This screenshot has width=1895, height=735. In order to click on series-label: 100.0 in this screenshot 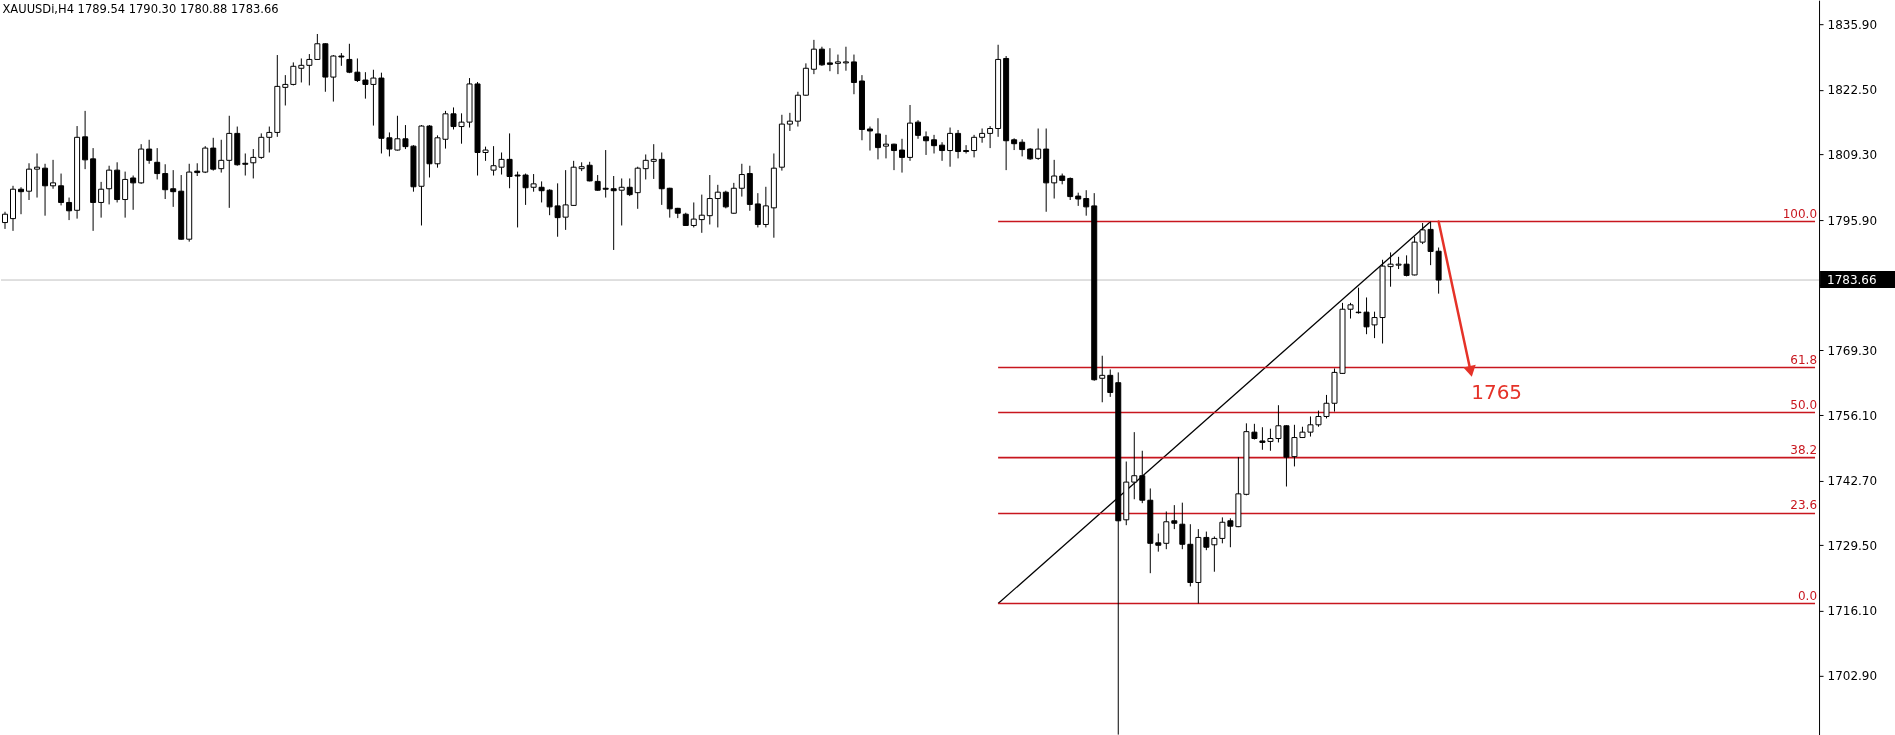, I will do `click(1800, 213)`.